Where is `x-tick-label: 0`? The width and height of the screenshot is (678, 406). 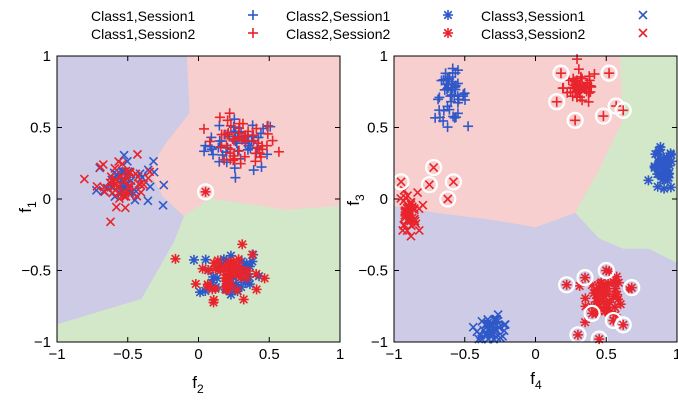
x-tick-label: 0 is located at coordinates (198, 354).